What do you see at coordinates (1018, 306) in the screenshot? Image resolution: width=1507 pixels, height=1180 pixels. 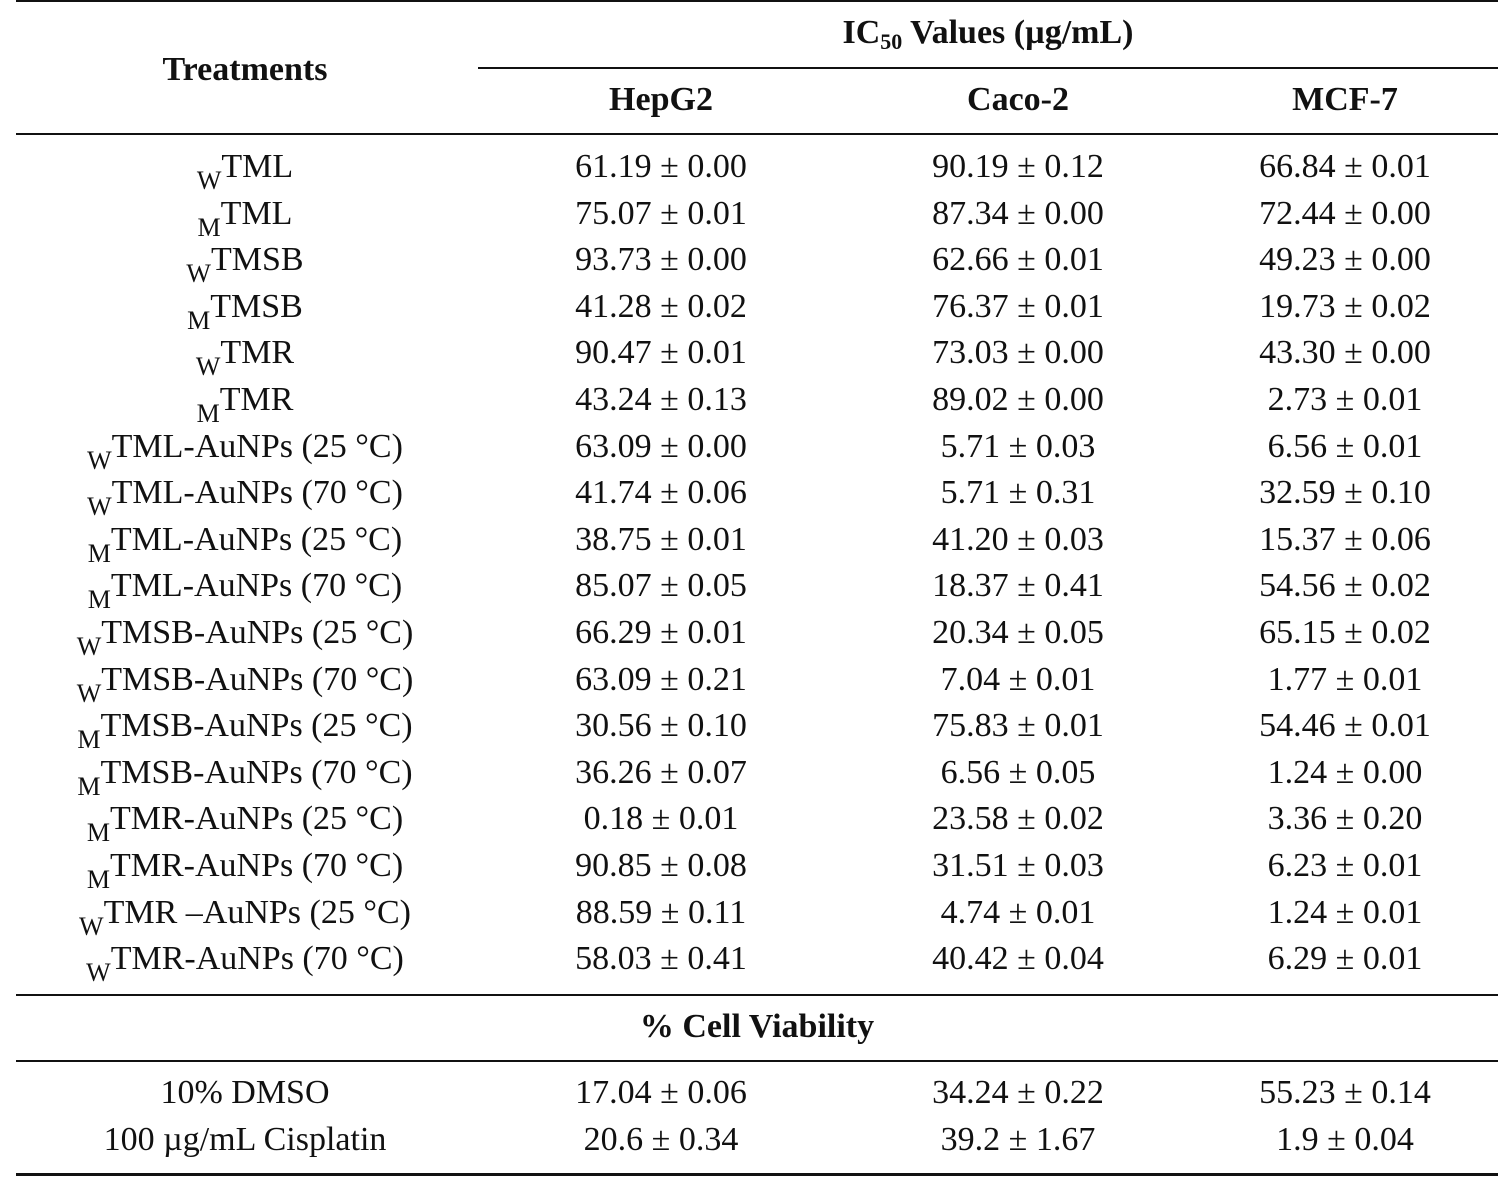 I see `caco2-value: 76.37 ± 0.01` at bounding box center [1018, 306].